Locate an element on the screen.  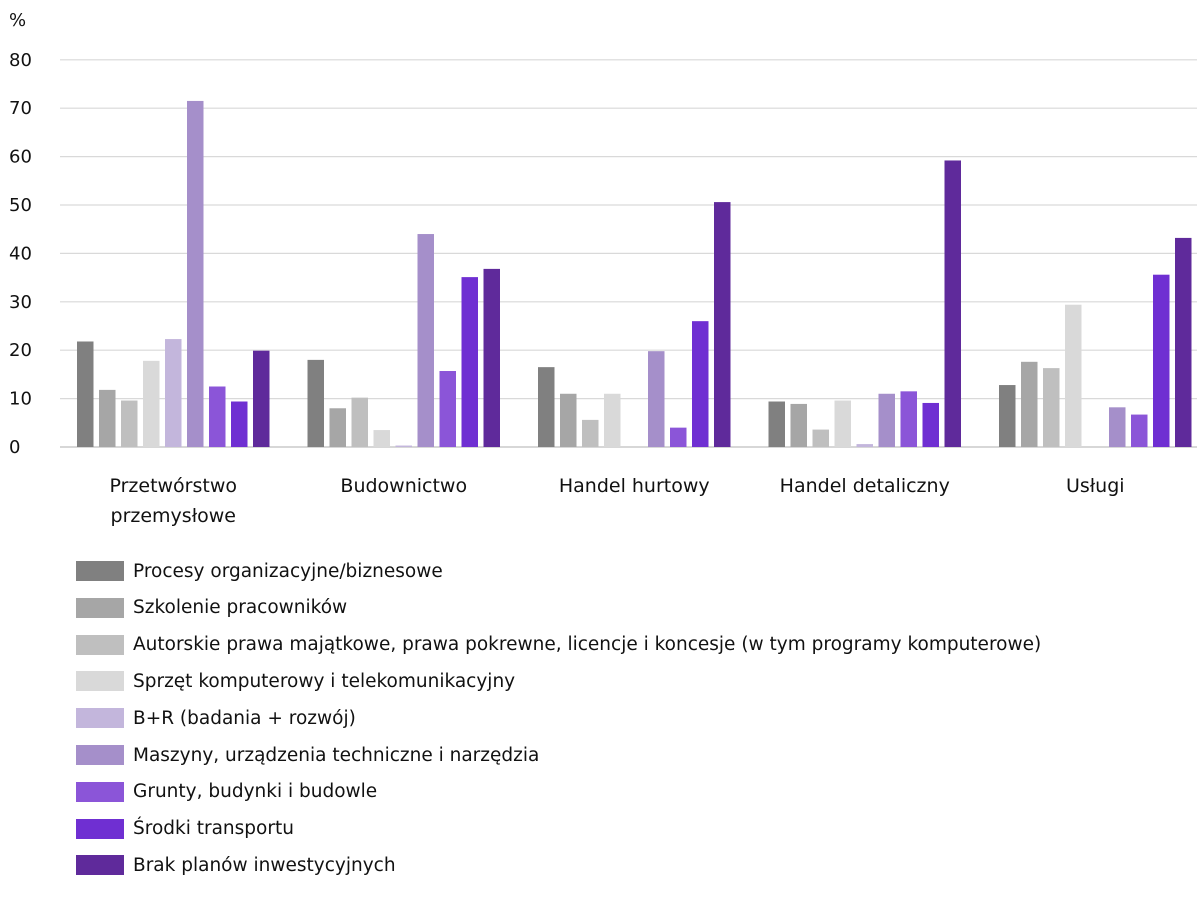
legend-item: Środki transportu is located at coordinates (185, 829).